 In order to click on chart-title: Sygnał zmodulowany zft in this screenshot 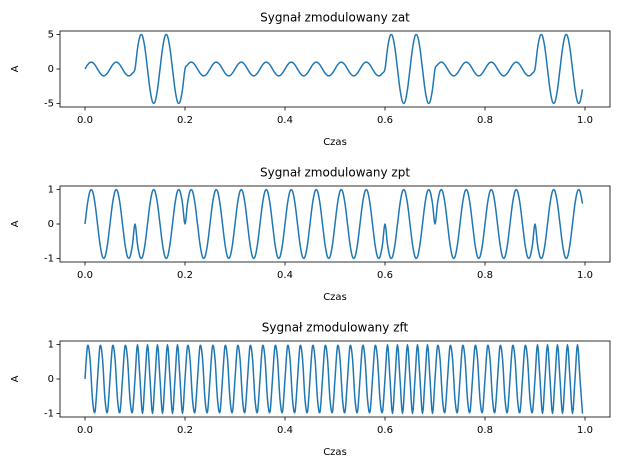, I will do `click(335, 328)`.